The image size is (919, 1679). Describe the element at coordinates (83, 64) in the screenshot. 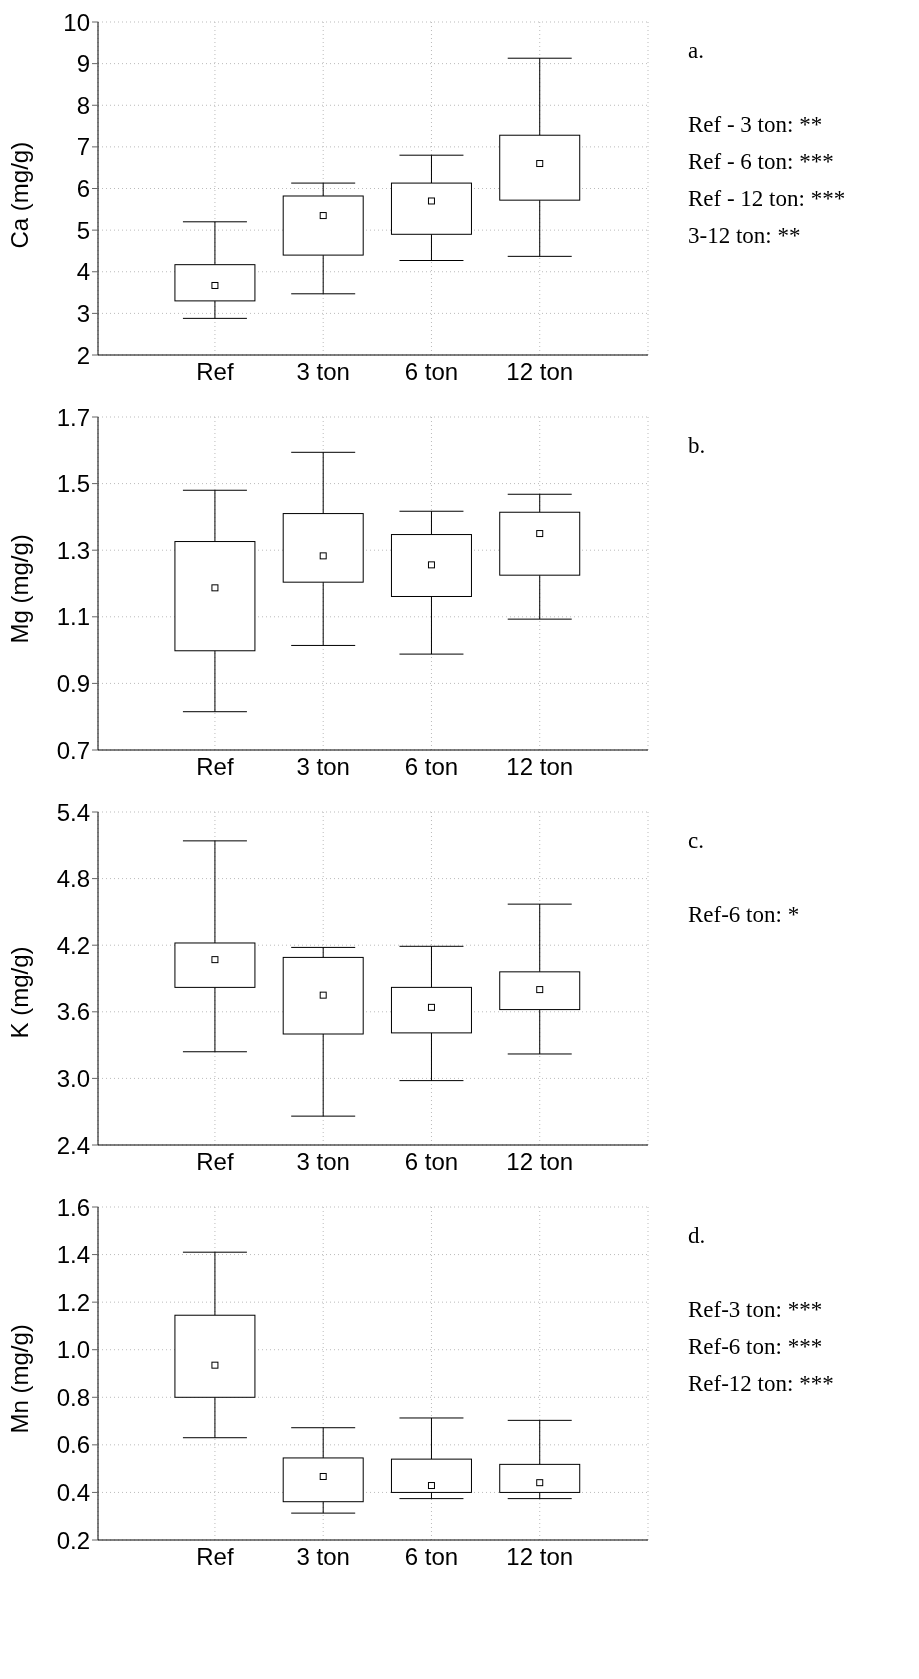

I see `y-tick-label: 9` at that location.